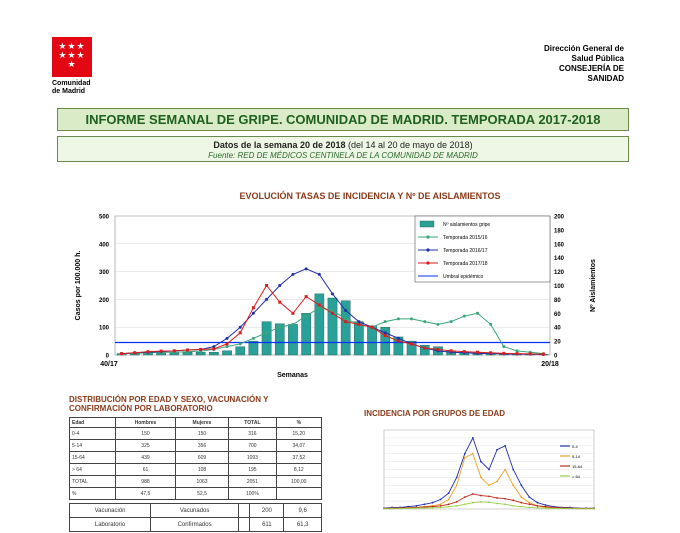  Describe the element at coordinates (465, 251) in the screenshot. I see `legend-label: Temporada 2016/17` at that location.